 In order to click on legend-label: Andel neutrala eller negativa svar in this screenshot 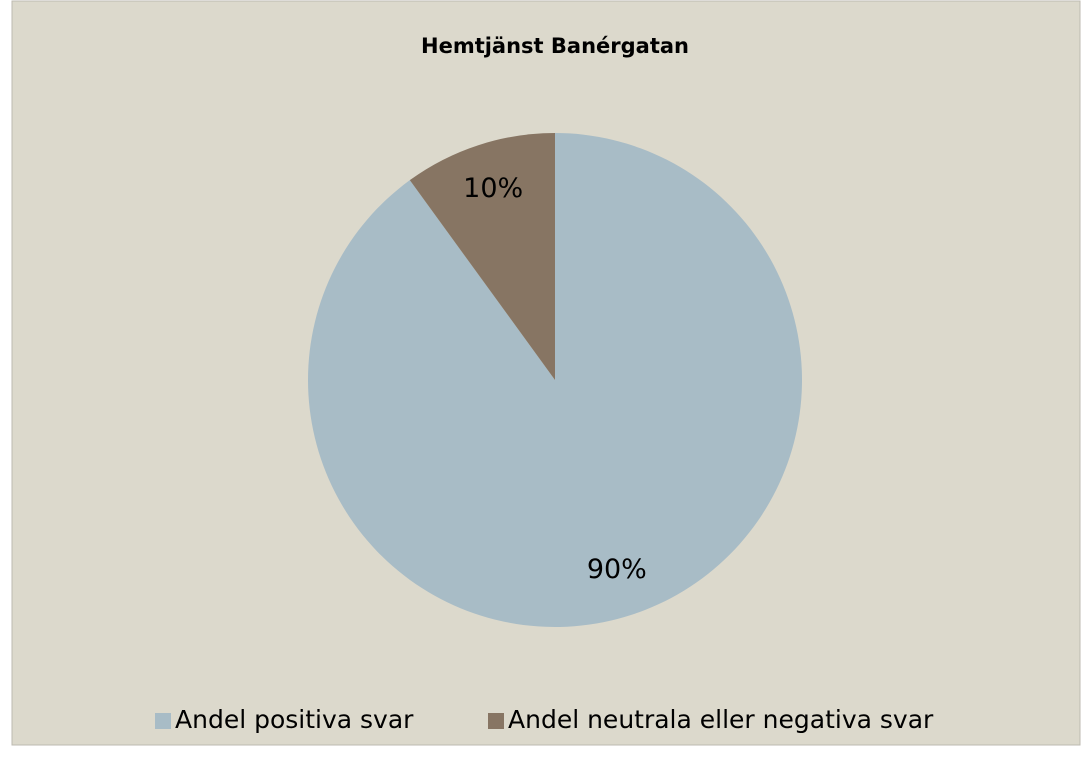, I will do `click(721, 719)`.